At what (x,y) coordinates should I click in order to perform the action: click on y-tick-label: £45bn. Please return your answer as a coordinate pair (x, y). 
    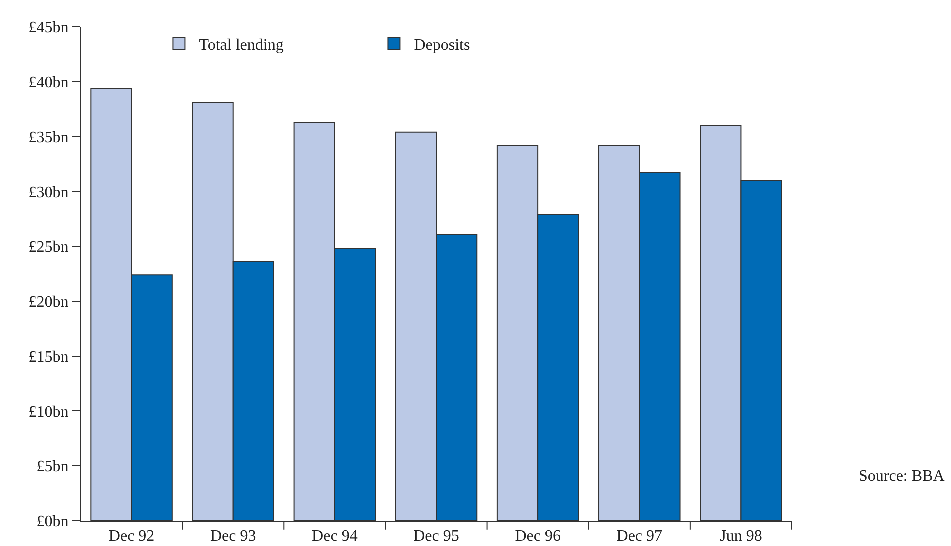
    Looking at the image, I should click on (48, 28).